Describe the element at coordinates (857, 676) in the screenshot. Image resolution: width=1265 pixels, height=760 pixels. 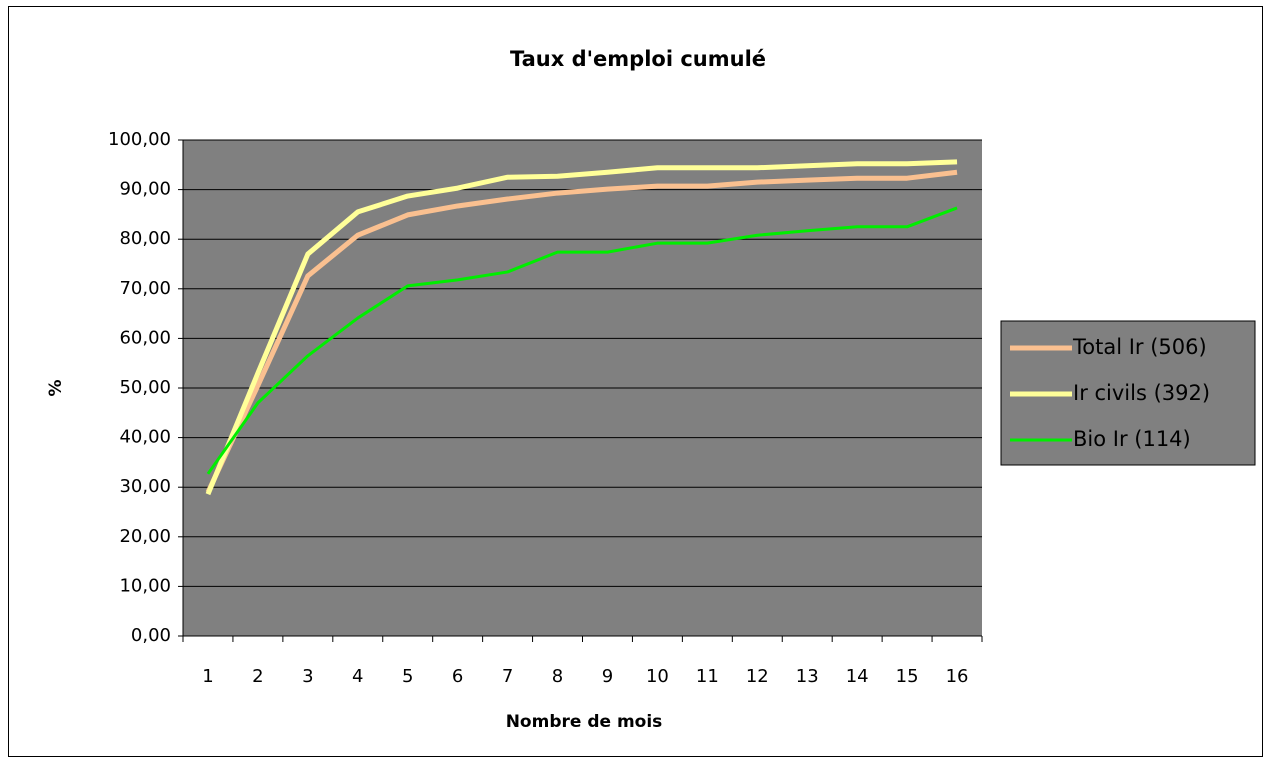
I see `x-tick-label: 14` at that location.